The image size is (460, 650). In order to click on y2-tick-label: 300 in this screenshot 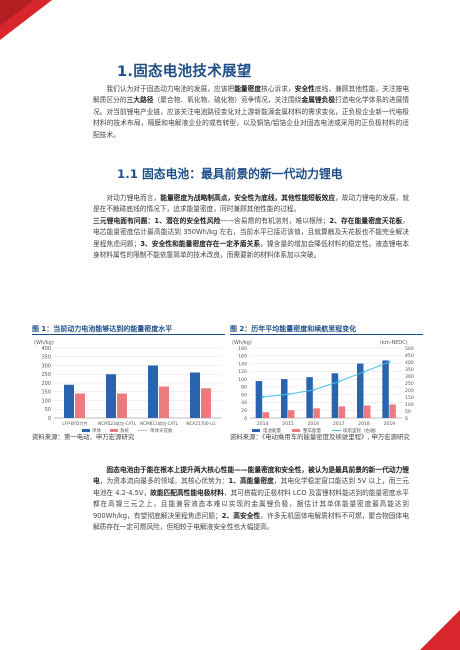, I will do `click(409, 377)`.